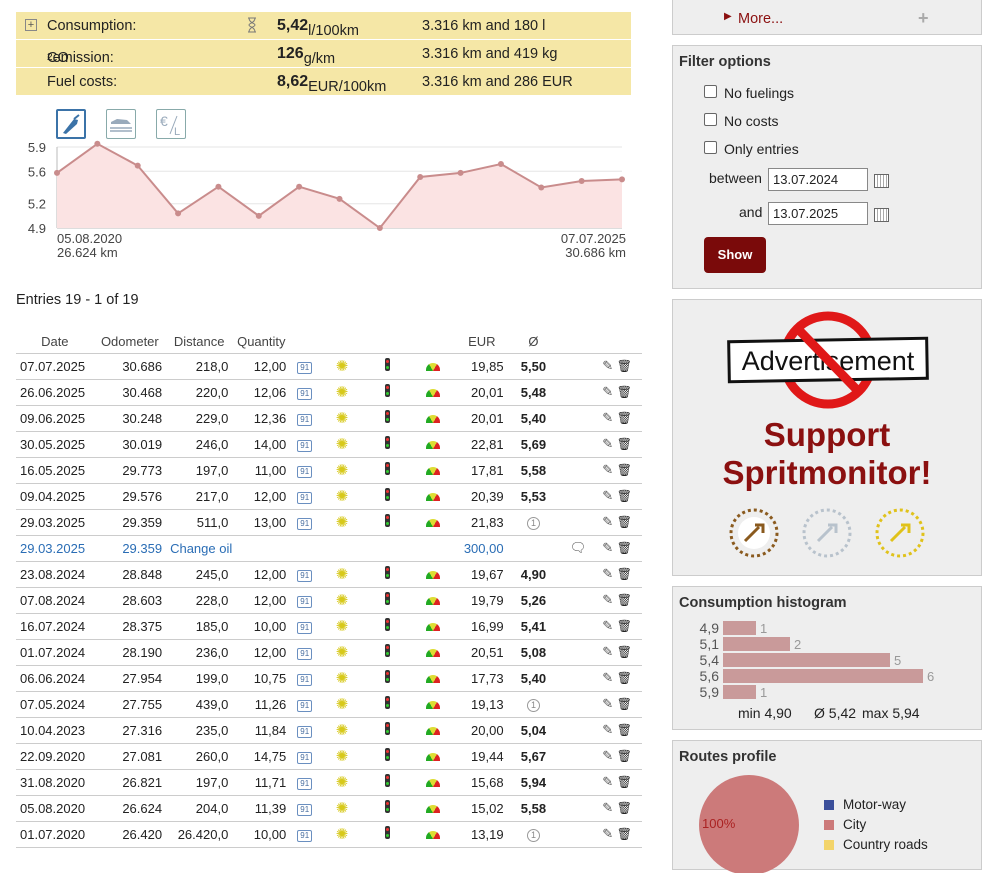 The image size is (1007, 873). Describe the element at coordinates (827, 533) in the screenshot. I see `silver-badge-icon` at that location.